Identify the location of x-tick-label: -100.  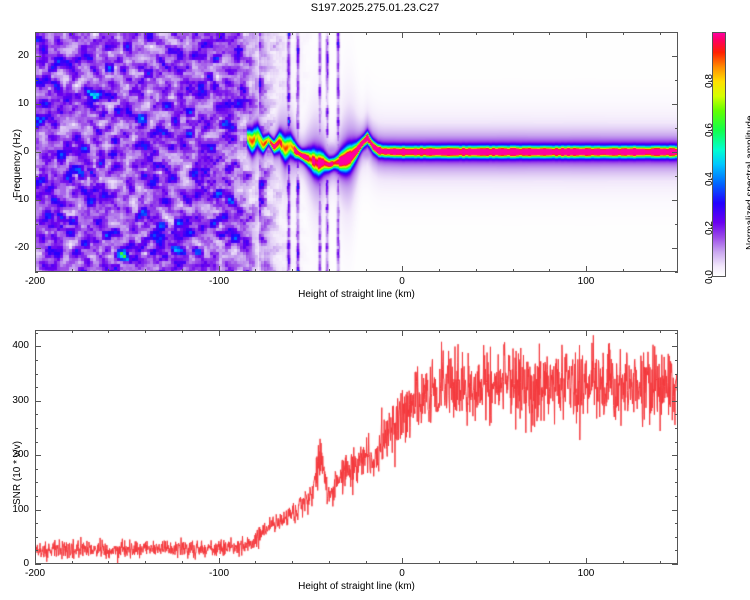
(218, 281).